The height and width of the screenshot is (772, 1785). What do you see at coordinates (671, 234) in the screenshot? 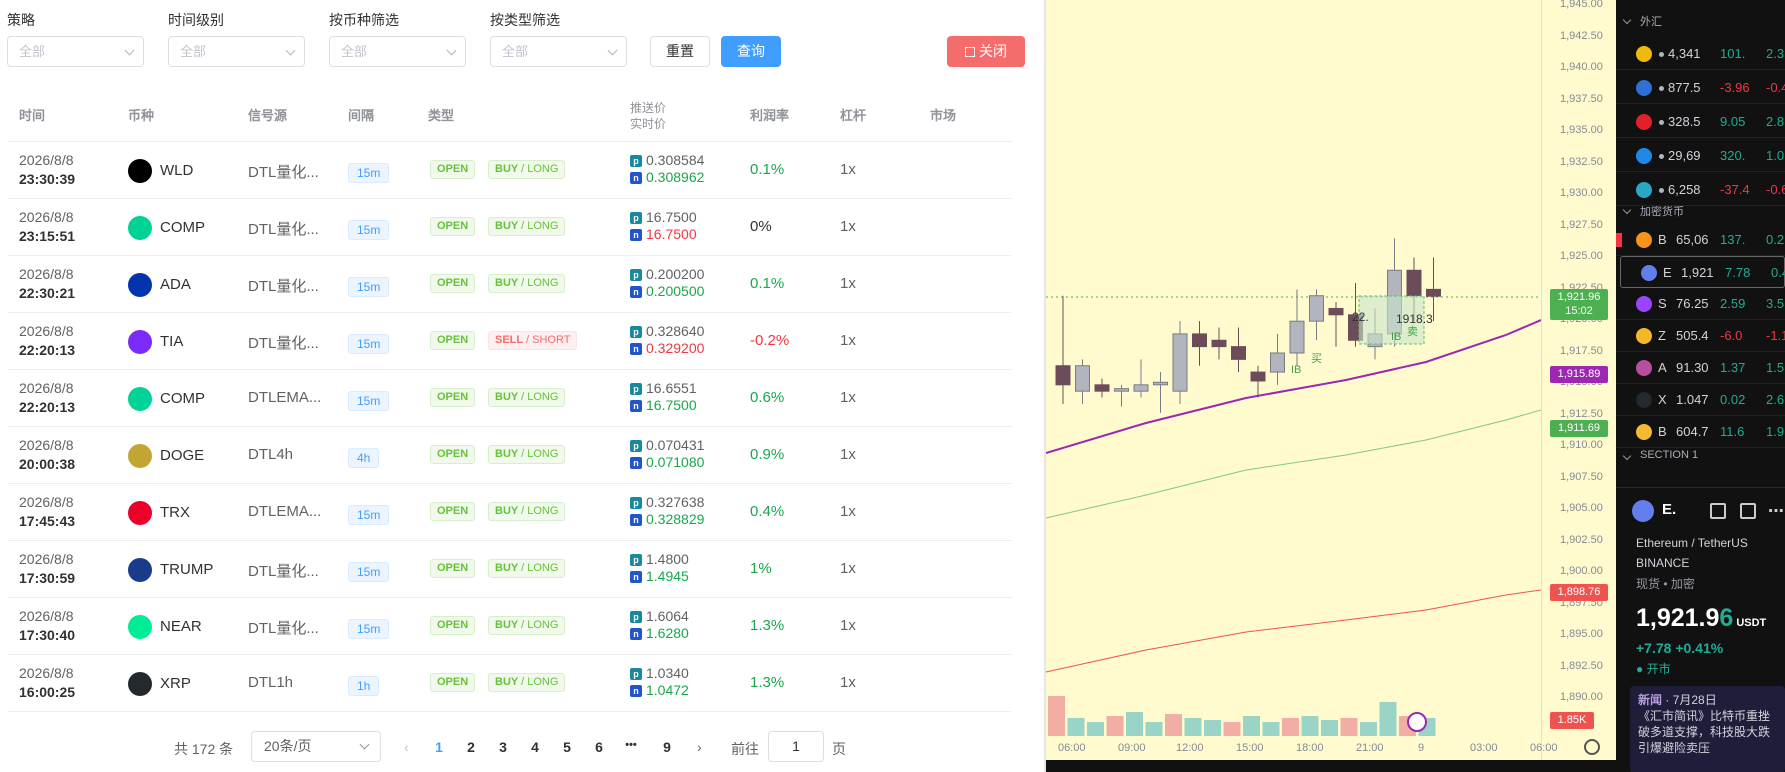
I see `real-price: 16.7500` at bounding box center [671, 234].